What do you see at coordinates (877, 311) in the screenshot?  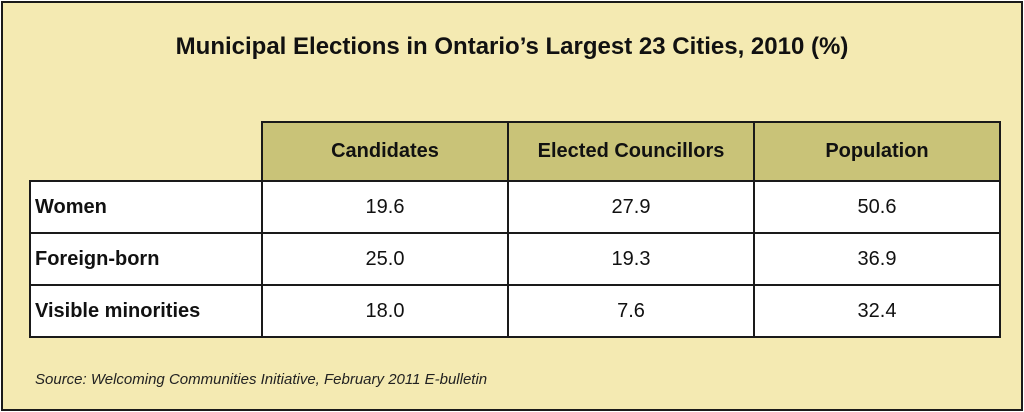 I see `cell-visible-minorities-population: 32.4` at bounding box center [877, 311].